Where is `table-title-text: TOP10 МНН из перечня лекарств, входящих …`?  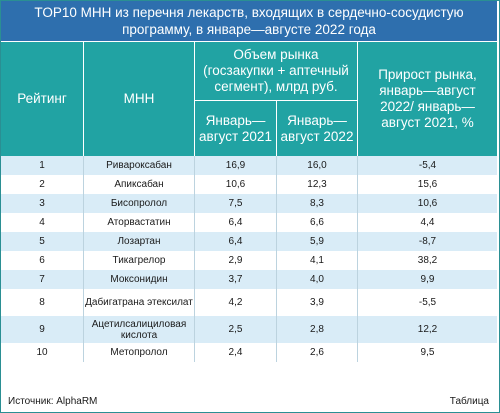 table-title-text: TOP10 МНН из перечня лекарств, входящих … is located at coordinates (249, 21).